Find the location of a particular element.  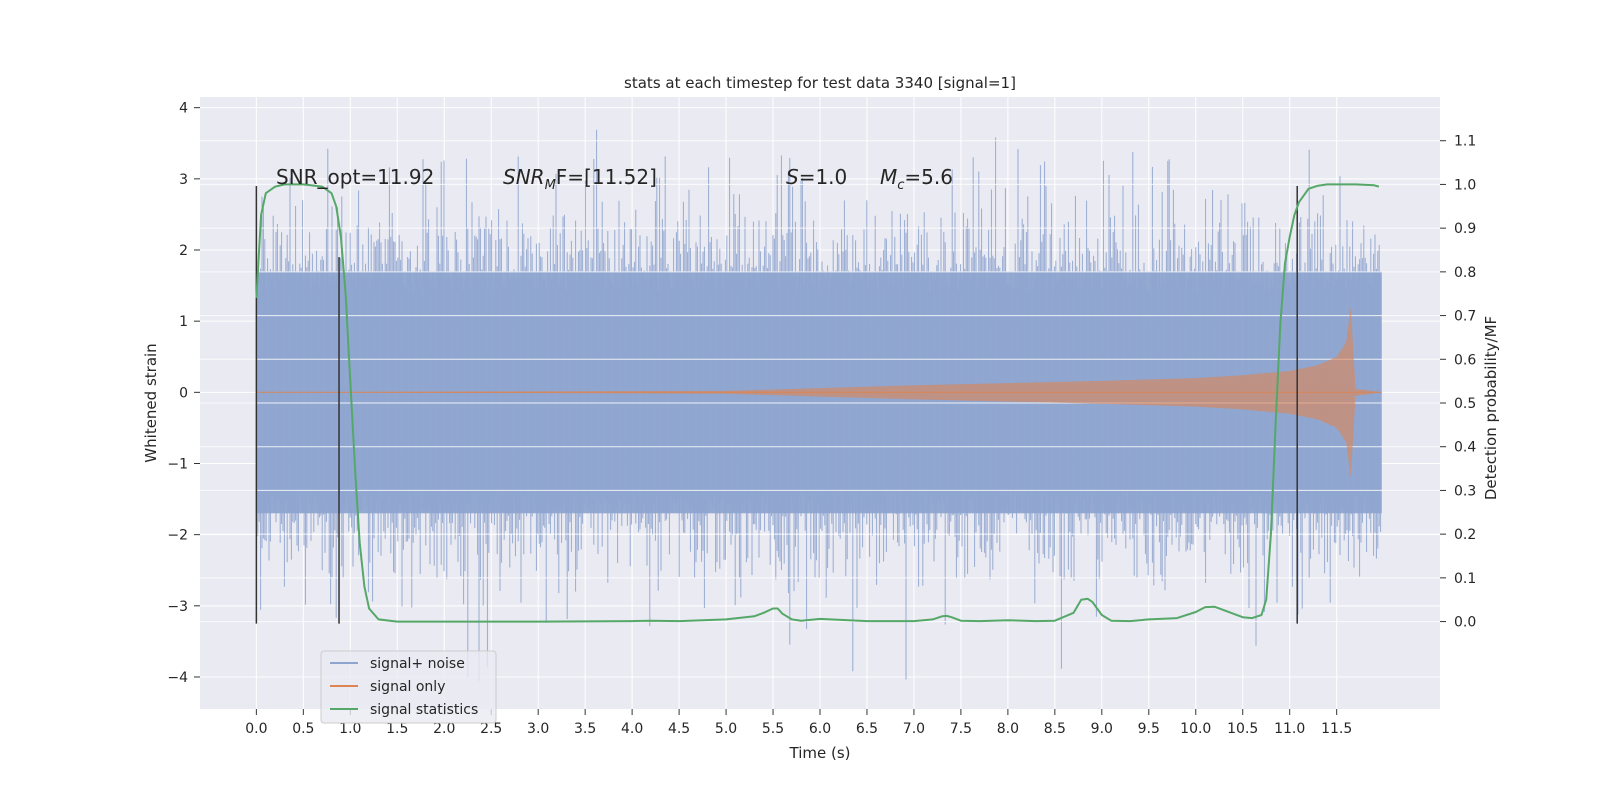

y-right-tick-label: 1.1 is located at coordinates (1465, 142).